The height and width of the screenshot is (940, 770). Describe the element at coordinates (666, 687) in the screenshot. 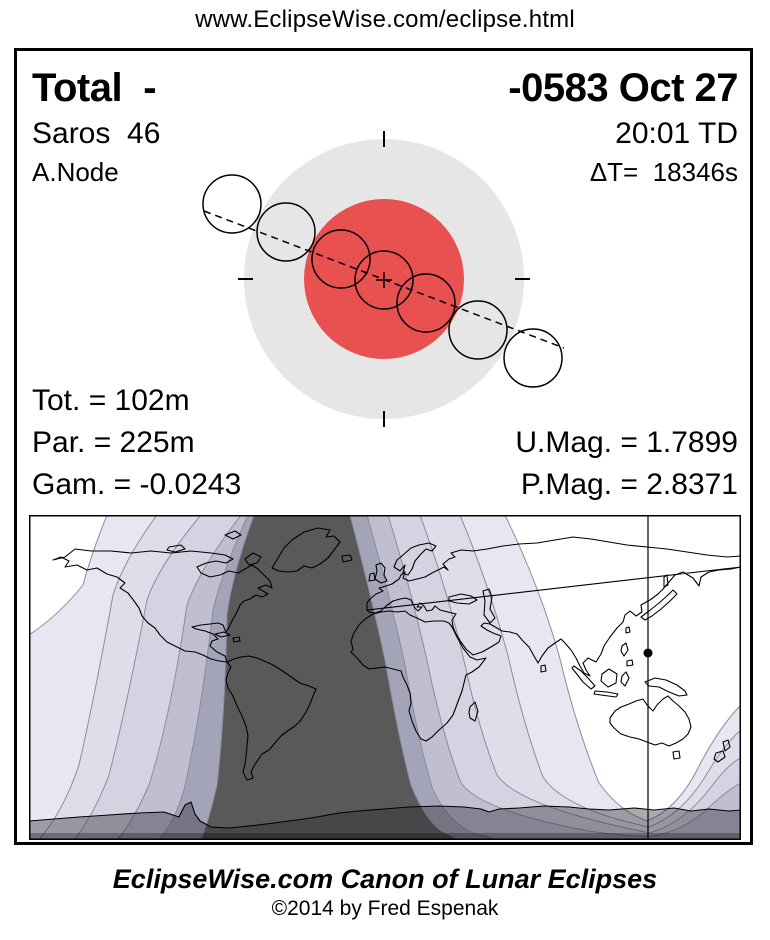

I see `new-guinea-island` at that location.